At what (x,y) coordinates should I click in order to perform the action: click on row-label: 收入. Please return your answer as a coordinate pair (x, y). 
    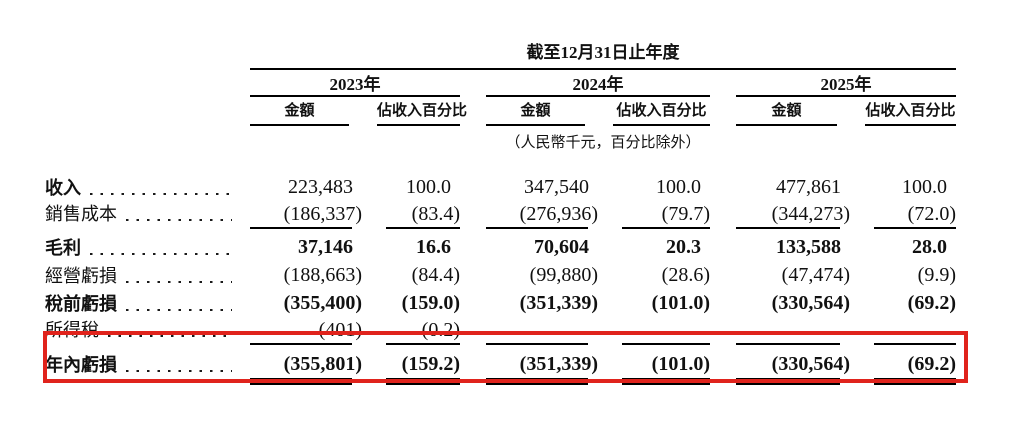
    Looking at the image, I should click on (63, 188).